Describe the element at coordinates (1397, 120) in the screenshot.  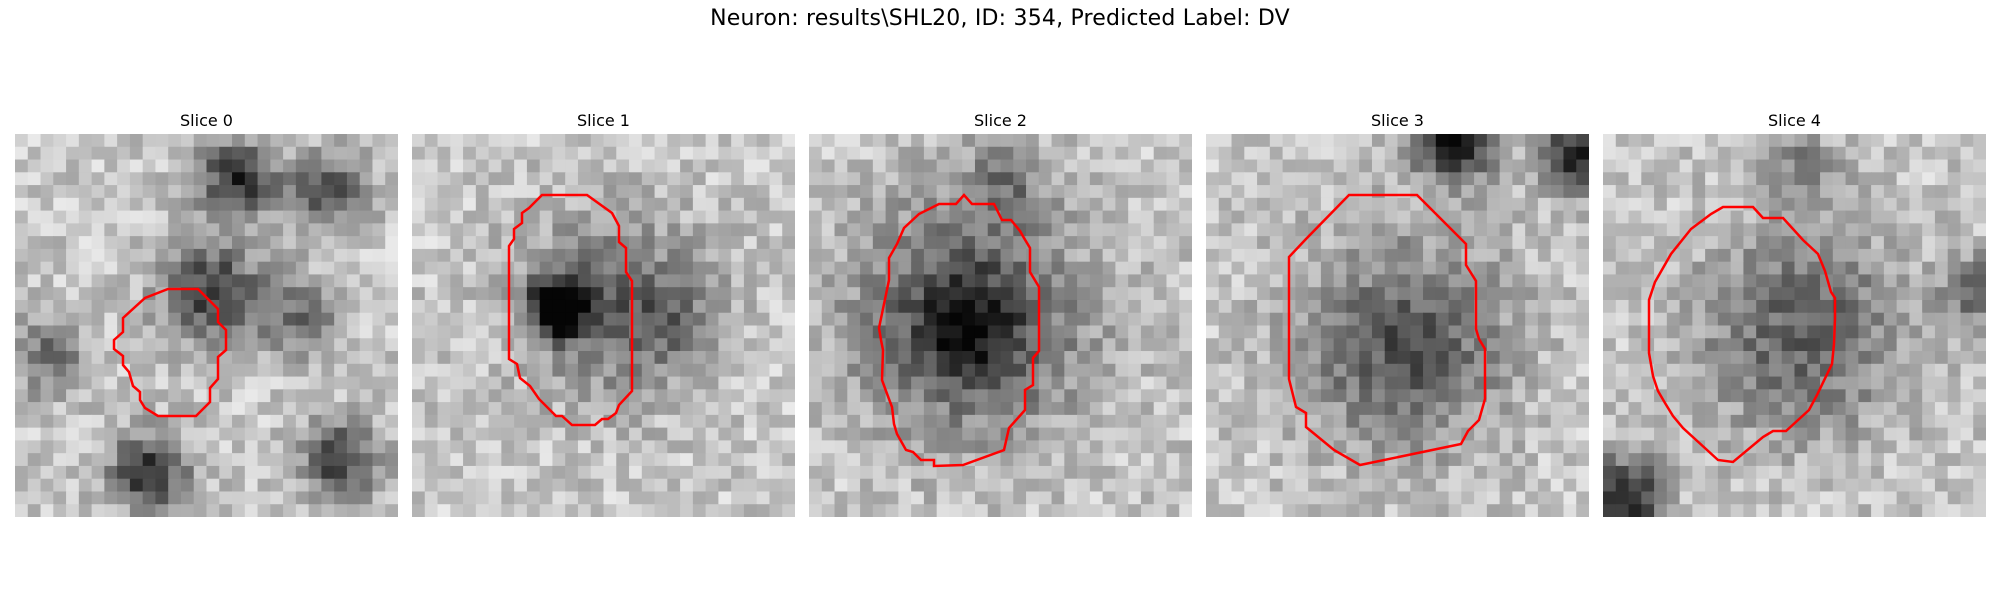
I see `slice-title: Slice 3` at that location.